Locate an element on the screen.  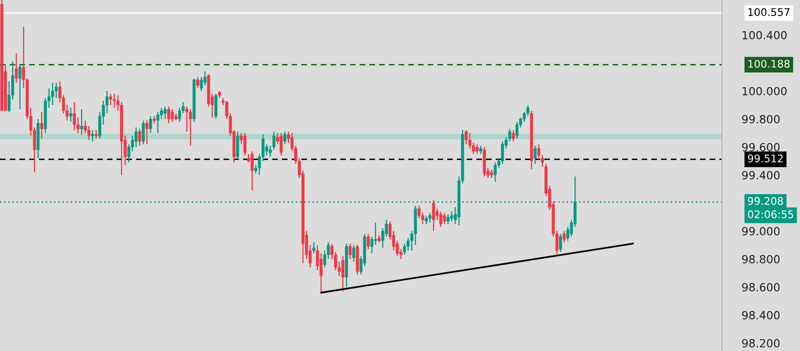
y-tick-label: 99.600 is located at coordinates (761, 147).